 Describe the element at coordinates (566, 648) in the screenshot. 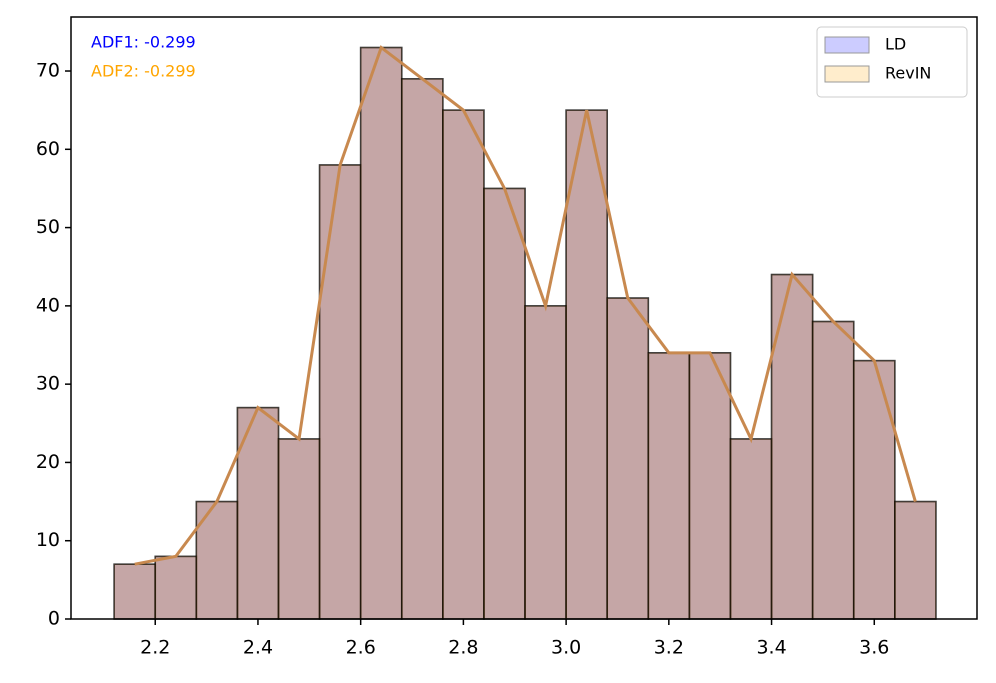

I see `x-tick-label: 3.0` at that location.